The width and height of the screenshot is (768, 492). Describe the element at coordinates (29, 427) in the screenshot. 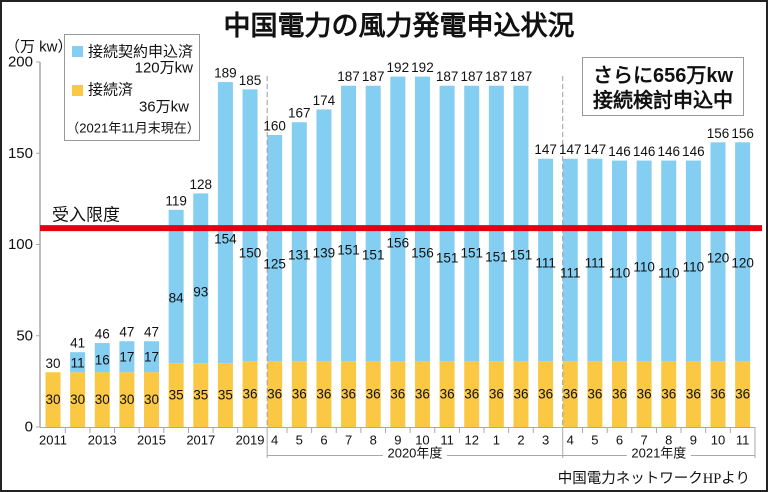

I see `y-tick-label: 0` at that location.